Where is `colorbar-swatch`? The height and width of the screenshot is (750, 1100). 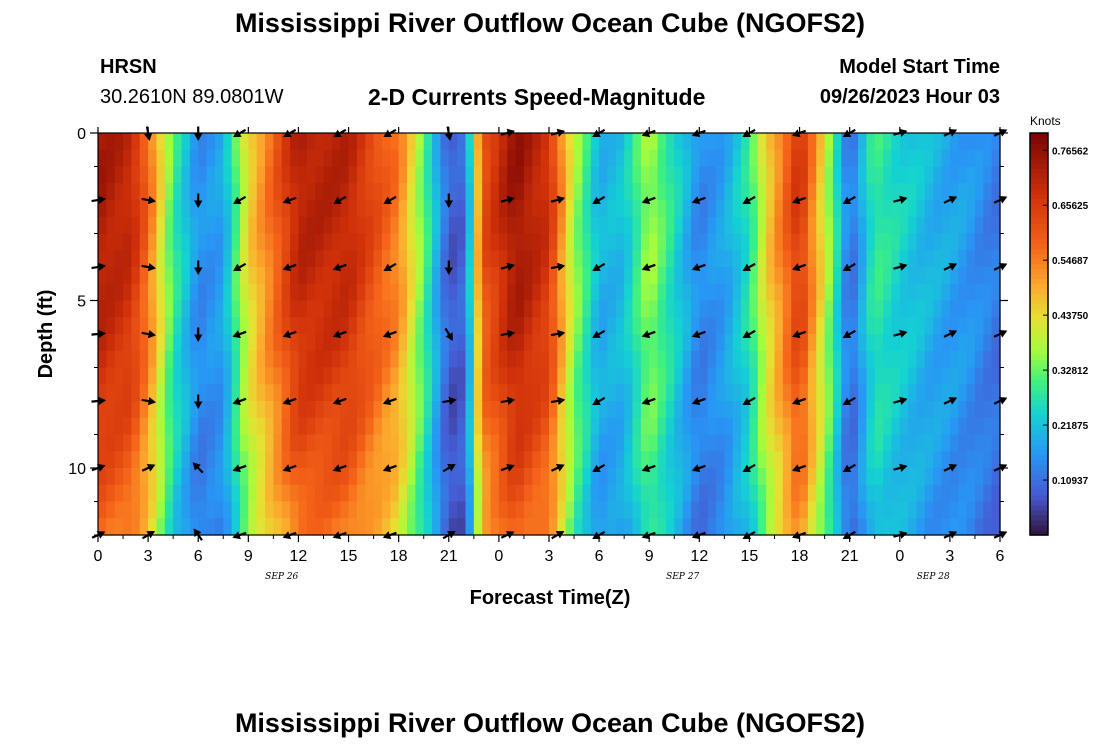 colorbar-swatch is located at coordinates (1039, 136).